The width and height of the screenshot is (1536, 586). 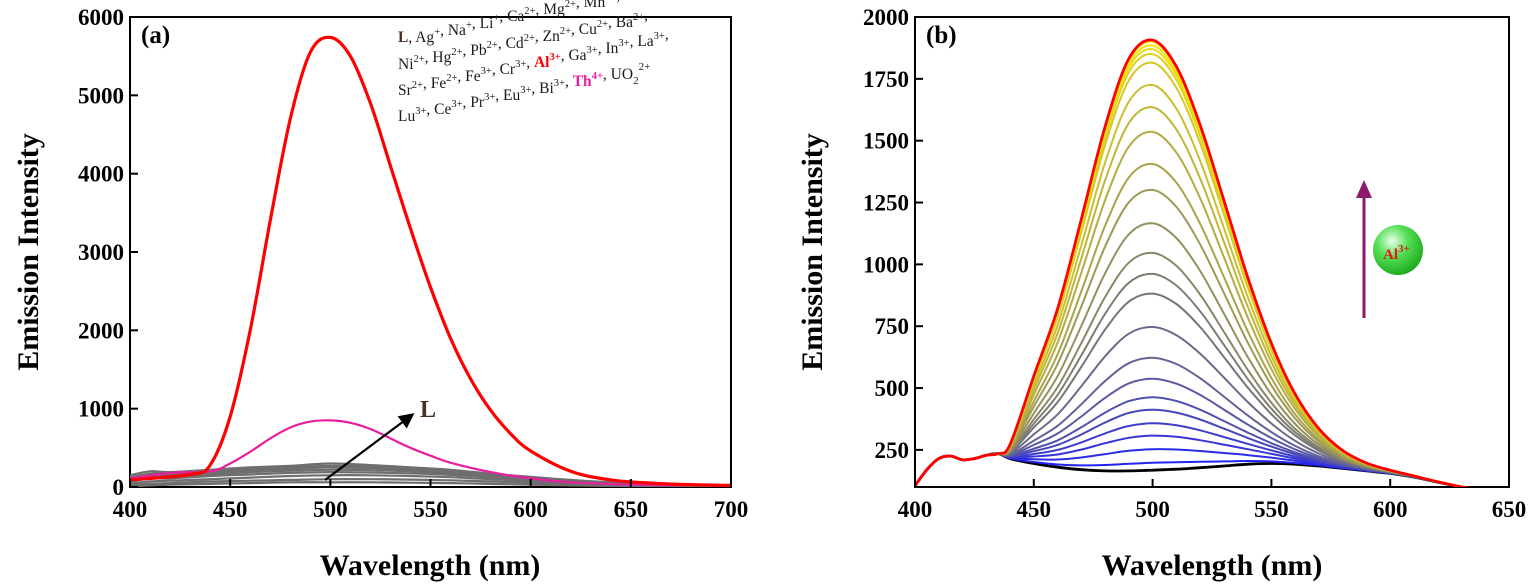 What do you see at coordinates (101, 17) in the screenshot?
I see `y-tick-label: 6000` at bounding box center [101, 17].